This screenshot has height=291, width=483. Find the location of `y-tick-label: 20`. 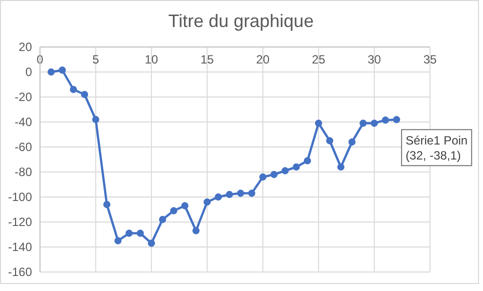

y-tick-label: 20 is located at coordinates (25, 47).